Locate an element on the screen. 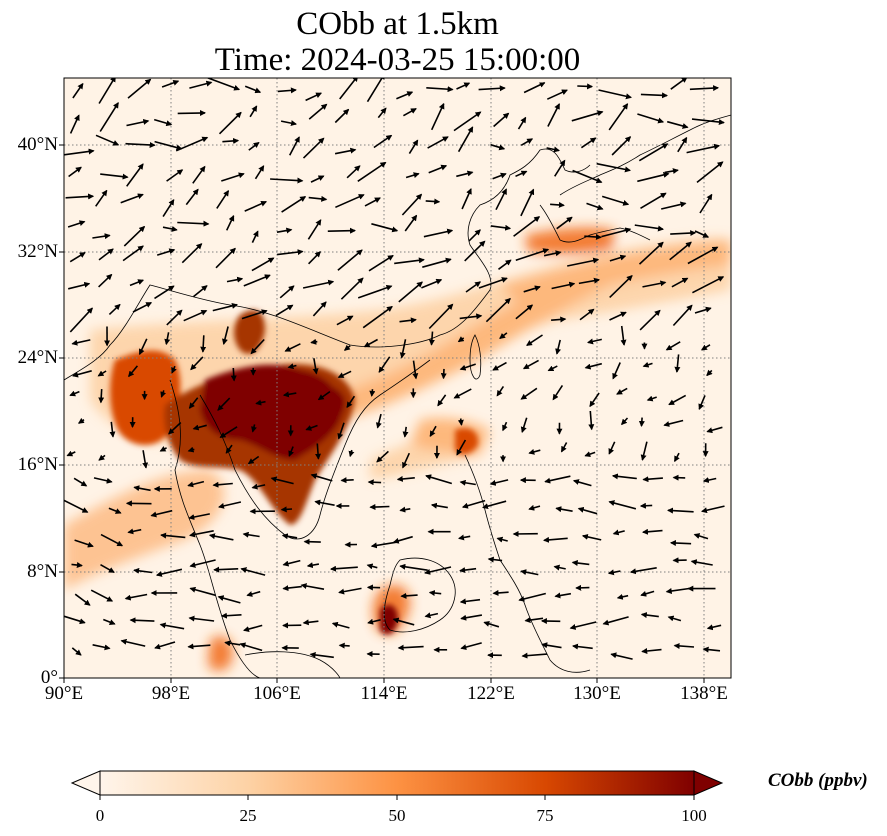 The image size is (887, 836). colorbar-gradient is located at coordinates (397, 783).